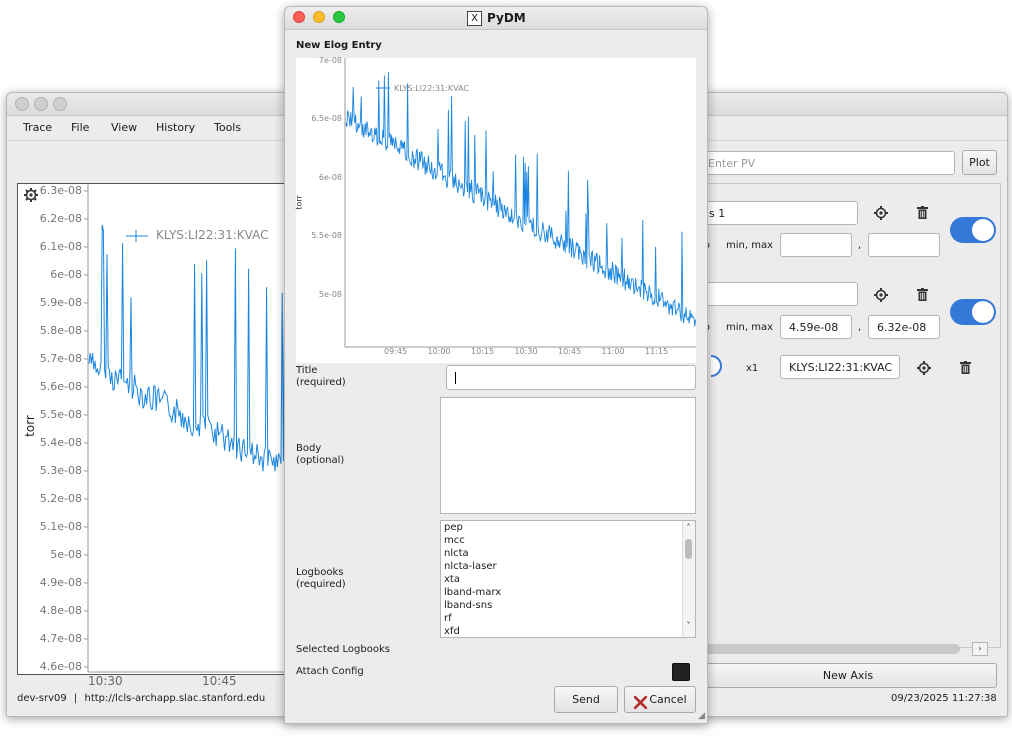 The image size is (1012, 745). Describe the element at coordinates (944, 698) in the screenshot. I see `status-timestamp: 09/23/2025 11:27:38` at that location.